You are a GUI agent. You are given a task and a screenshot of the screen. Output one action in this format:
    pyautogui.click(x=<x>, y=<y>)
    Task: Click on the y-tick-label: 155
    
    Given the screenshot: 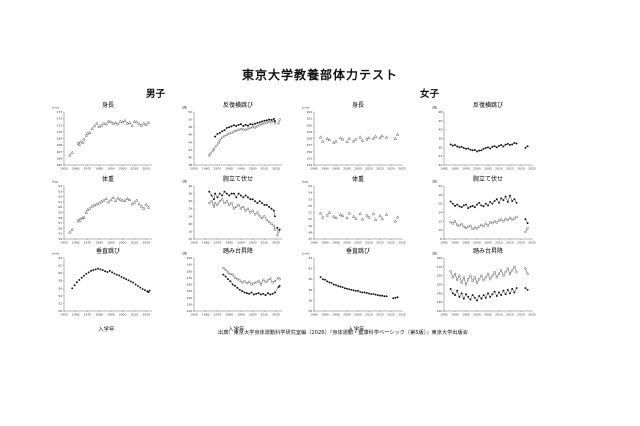 What is the action you would take?
    pyautogui.click(x=309, y=158)
    